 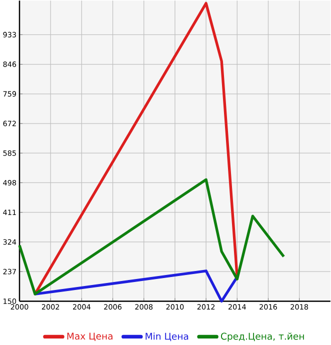 I want to click on legend-label: Min Цена, so click(x=167, y=337).